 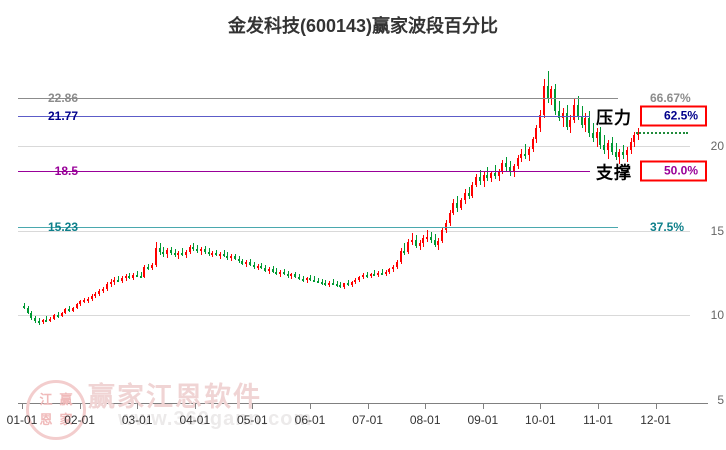 What do you see at coordinates (720, 400) in the screenshot?
I see `y-axis-tick-label: 5` at bounding box center [720, 400].